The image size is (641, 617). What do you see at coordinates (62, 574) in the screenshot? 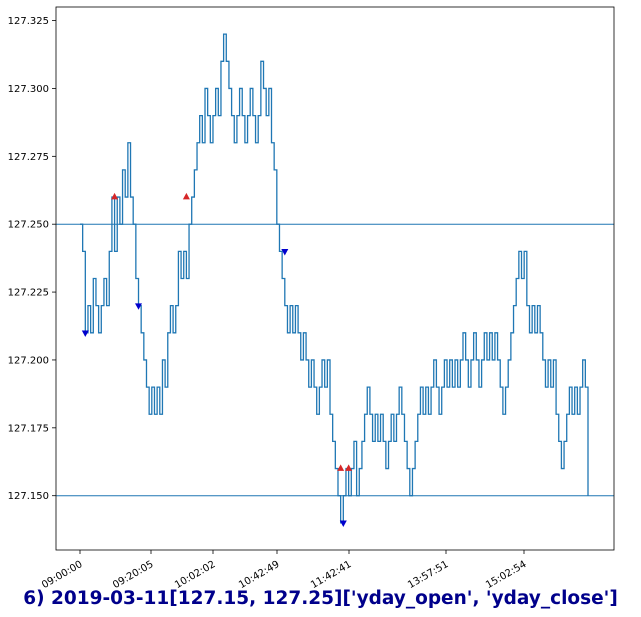
I see `x-tick-label-0: 09:00:00` at bounding box center [62, 574].